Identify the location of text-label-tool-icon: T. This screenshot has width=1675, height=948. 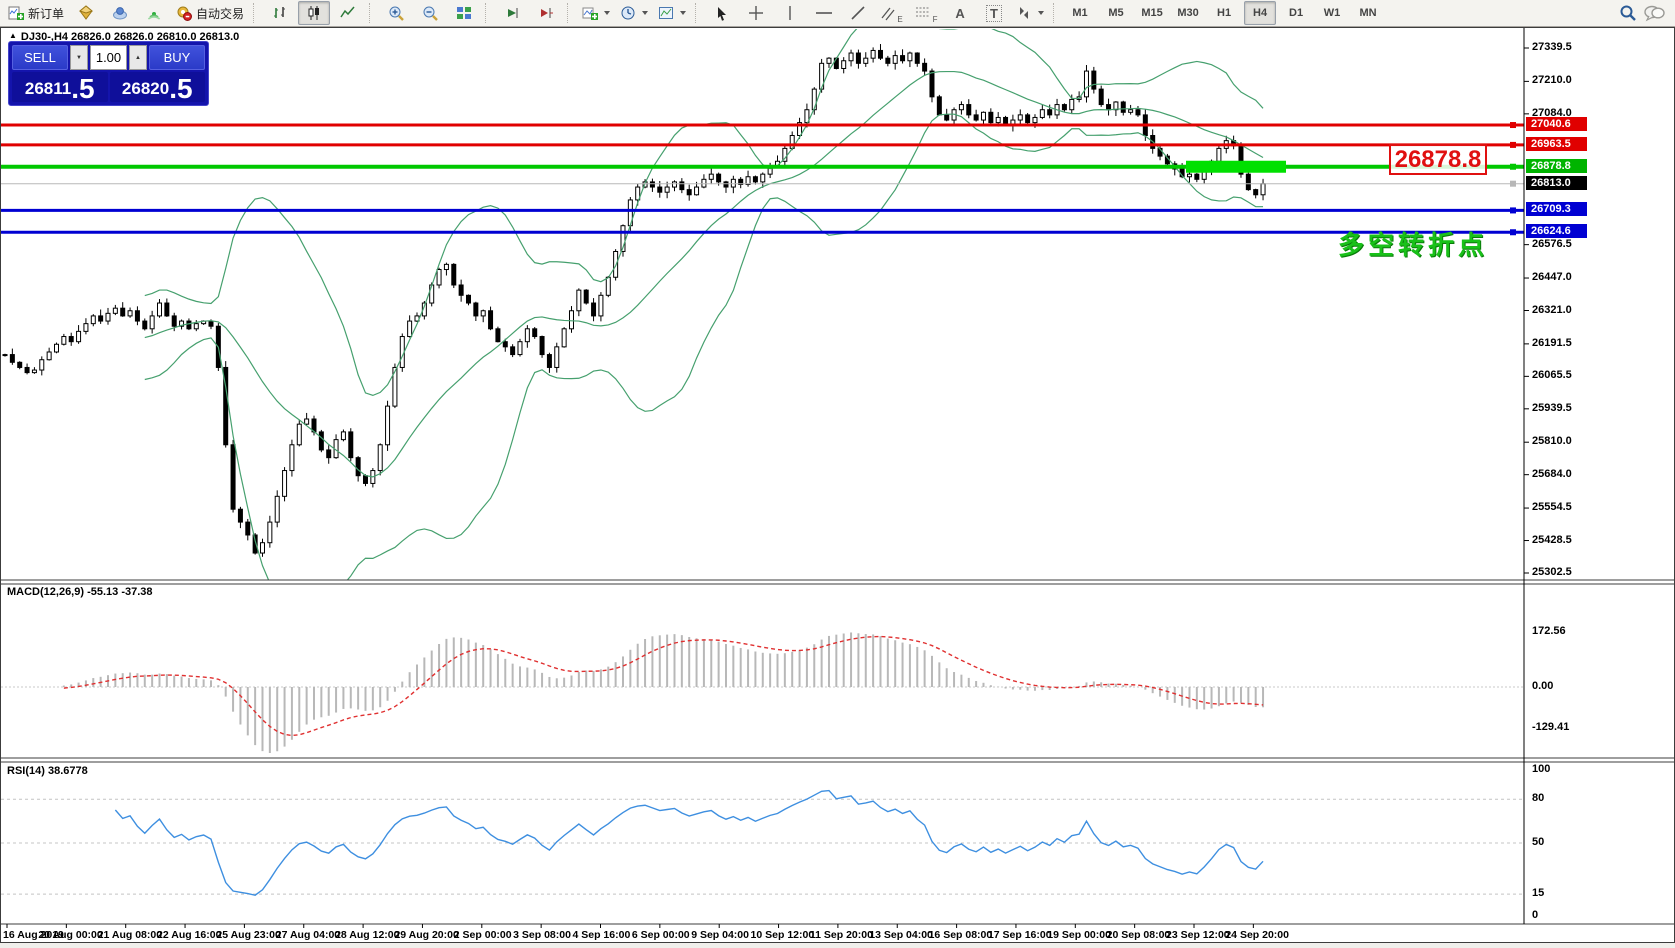
(994, 13).